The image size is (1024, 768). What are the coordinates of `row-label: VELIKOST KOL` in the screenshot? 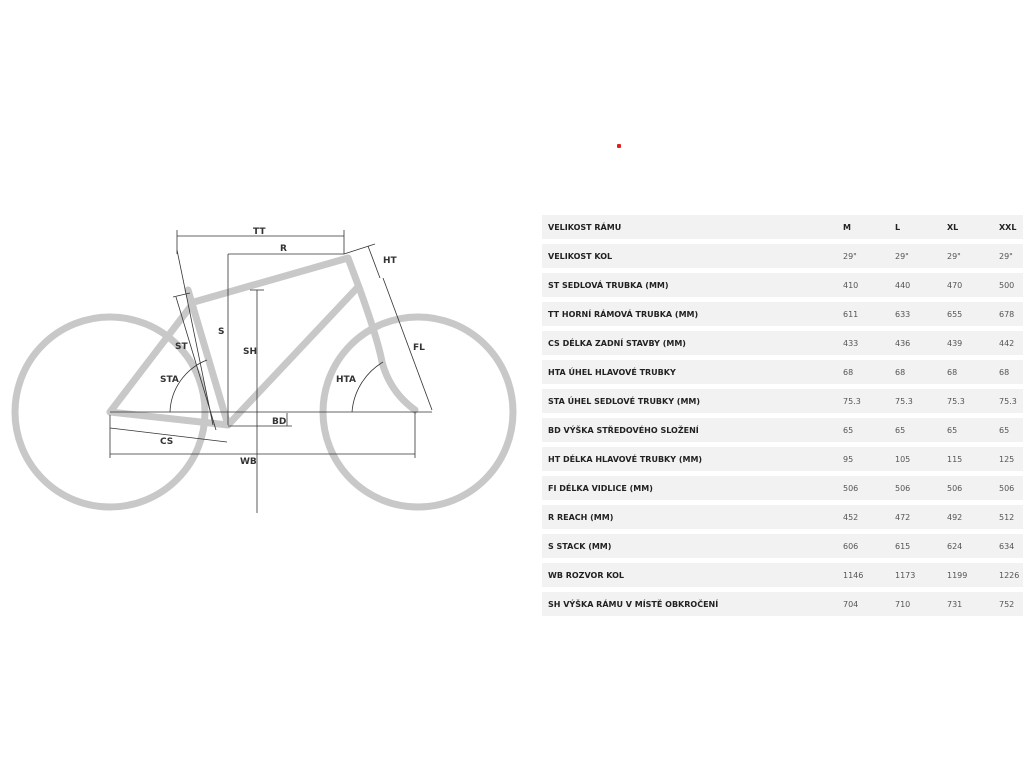 It's located at (692, 256).